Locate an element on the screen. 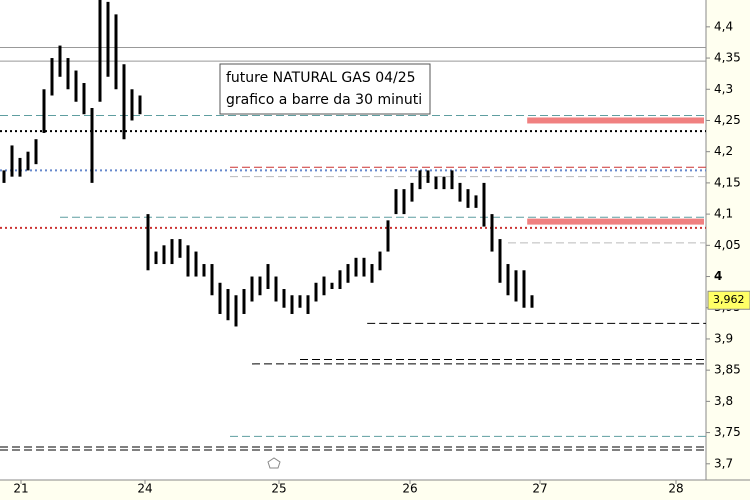 This screenshot has height=500, width=750. y-tick-label: 3,75 is located at coordinates (727, 432).